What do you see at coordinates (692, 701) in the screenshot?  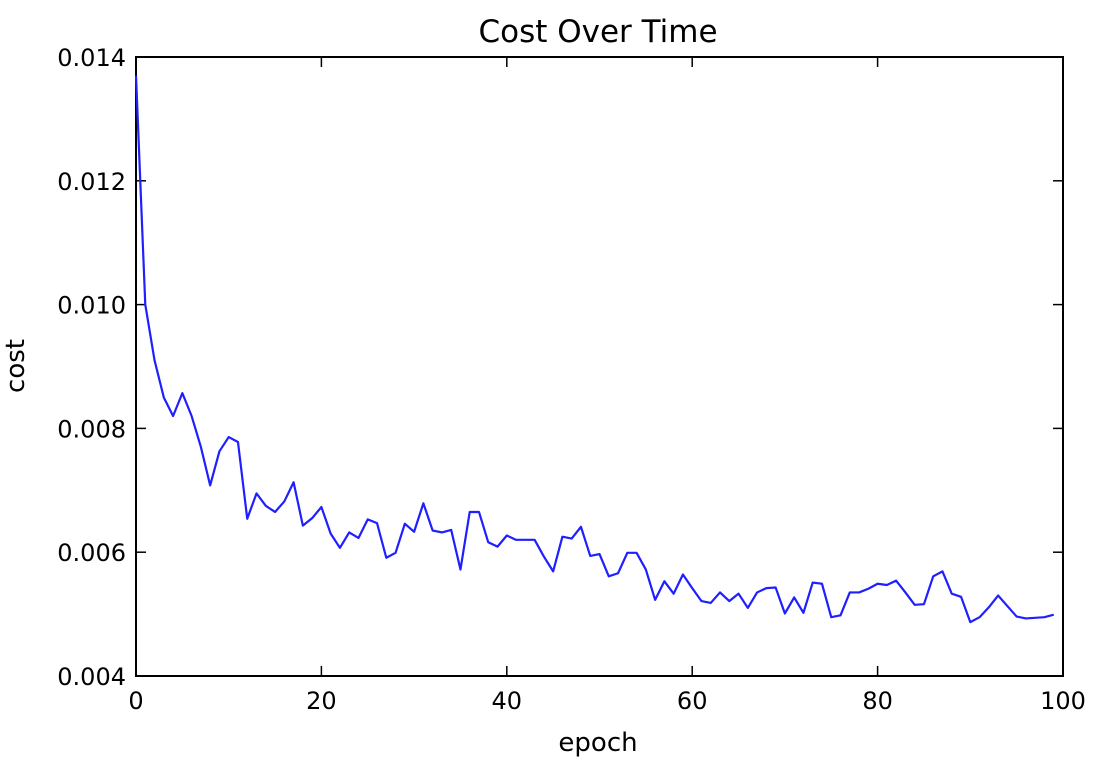 I see `x-tick-label: 60` at bounding box center [692, 701].